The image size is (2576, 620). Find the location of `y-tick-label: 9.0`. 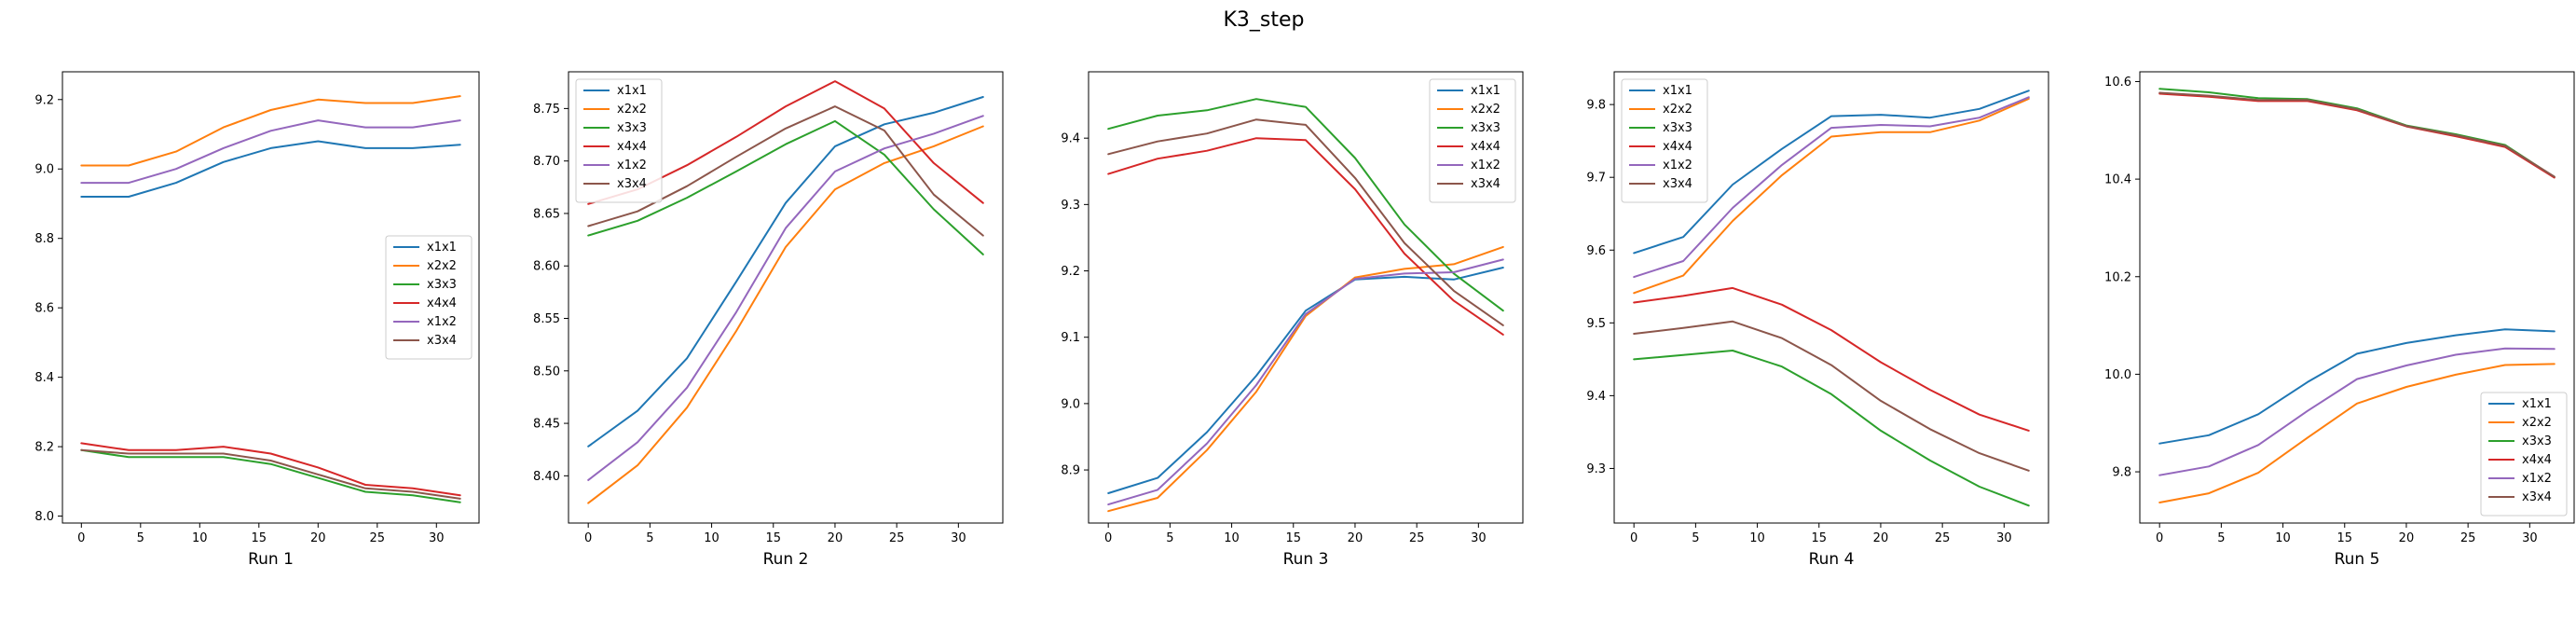

y-tick-label: 9.0 is located at coordinates (44, 170).